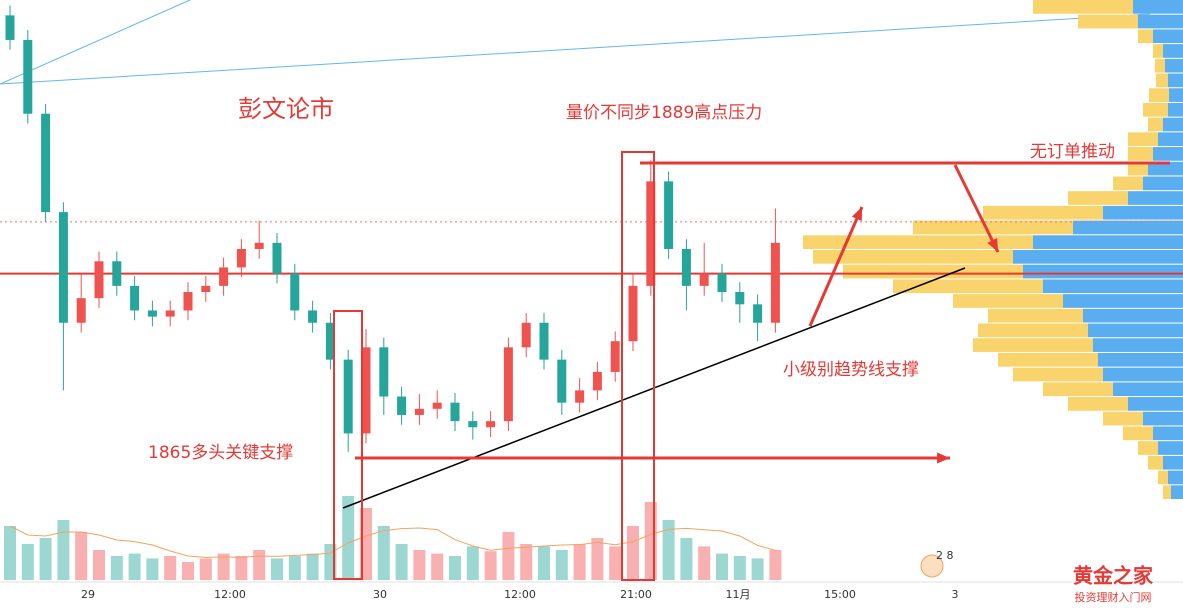 The image size is (1183, 608). I want to click on badge: 2 8, so click(945, 555).